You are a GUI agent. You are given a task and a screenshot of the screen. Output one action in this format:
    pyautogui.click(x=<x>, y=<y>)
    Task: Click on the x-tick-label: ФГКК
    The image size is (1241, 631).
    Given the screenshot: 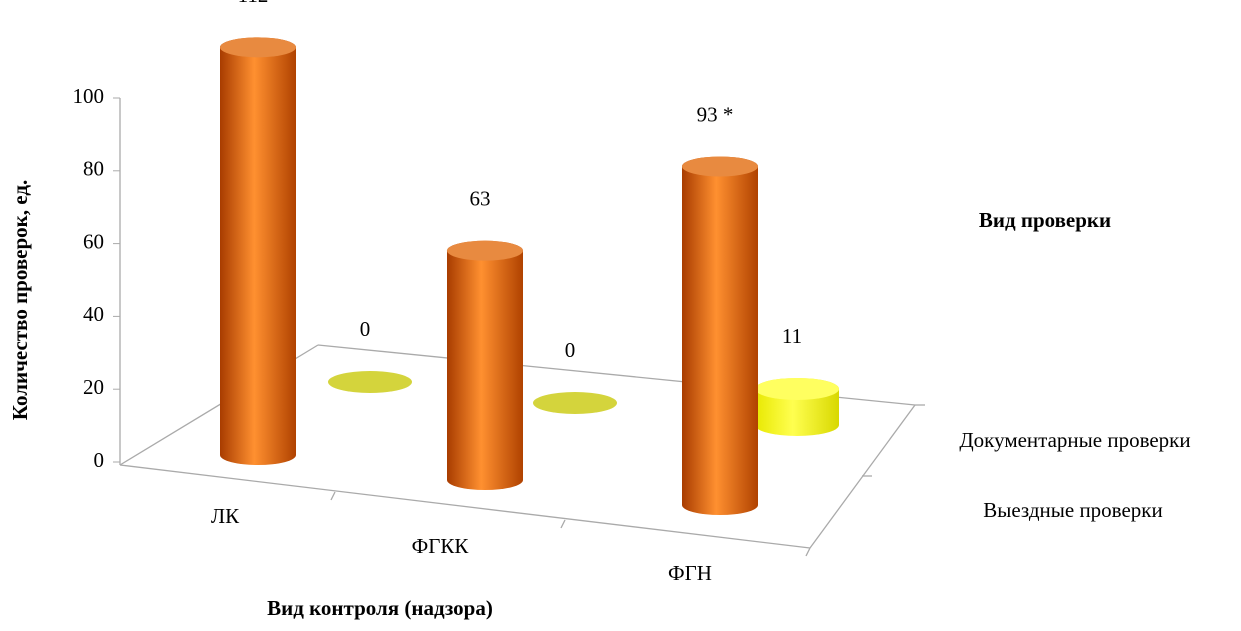 What is the action you would take?
    pyautogui.click(x=441, y=546)
    